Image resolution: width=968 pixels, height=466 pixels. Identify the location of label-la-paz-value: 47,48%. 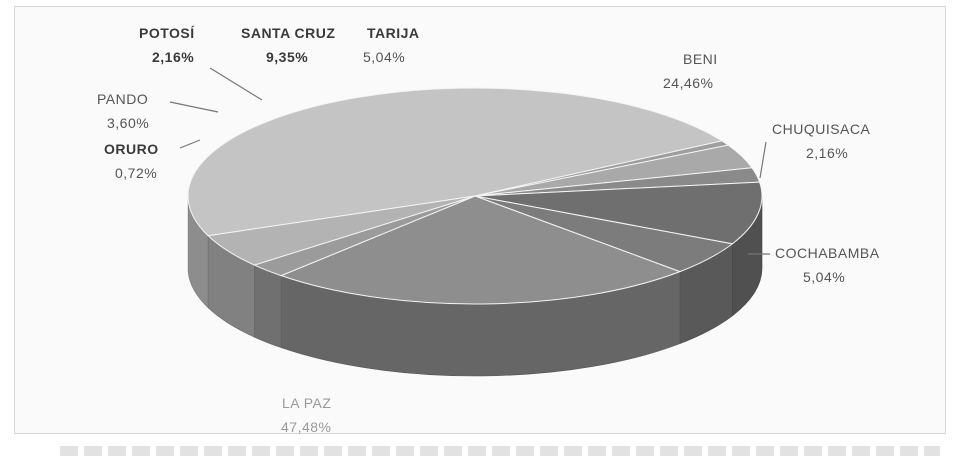
(306, 427).